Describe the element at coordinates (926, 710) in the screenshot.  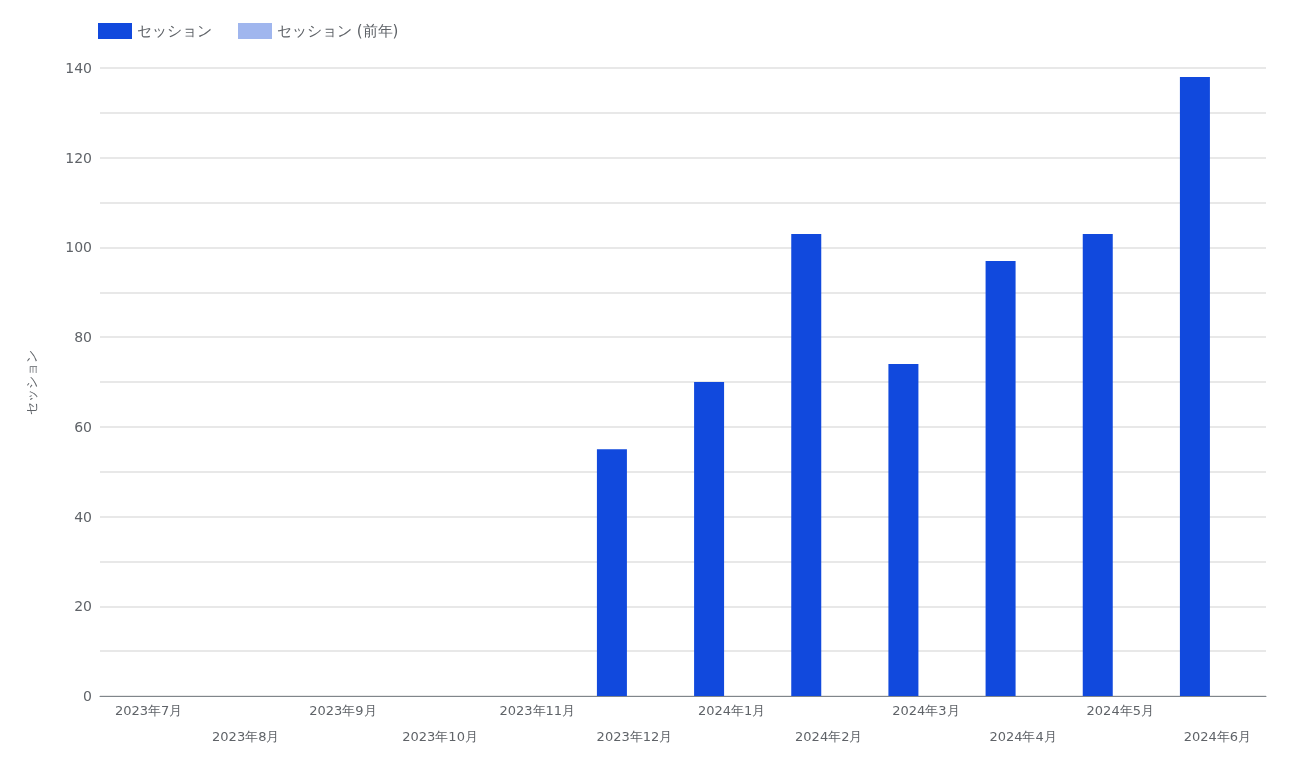
I see `x-tick-label: 2024年3月` at that location.